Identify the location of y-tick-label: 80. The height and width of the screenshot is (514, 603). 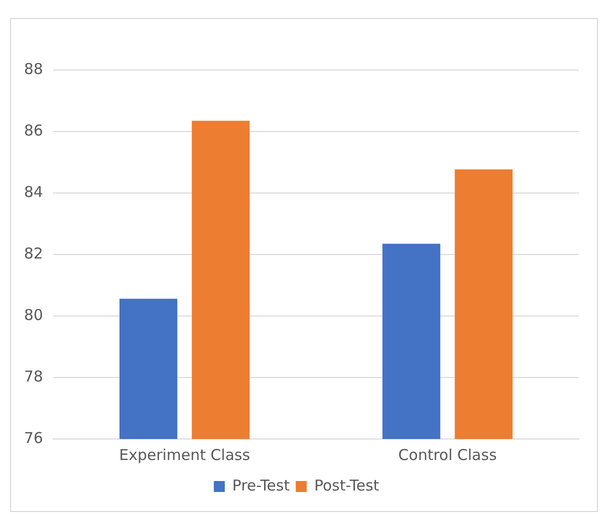
(34, 315).